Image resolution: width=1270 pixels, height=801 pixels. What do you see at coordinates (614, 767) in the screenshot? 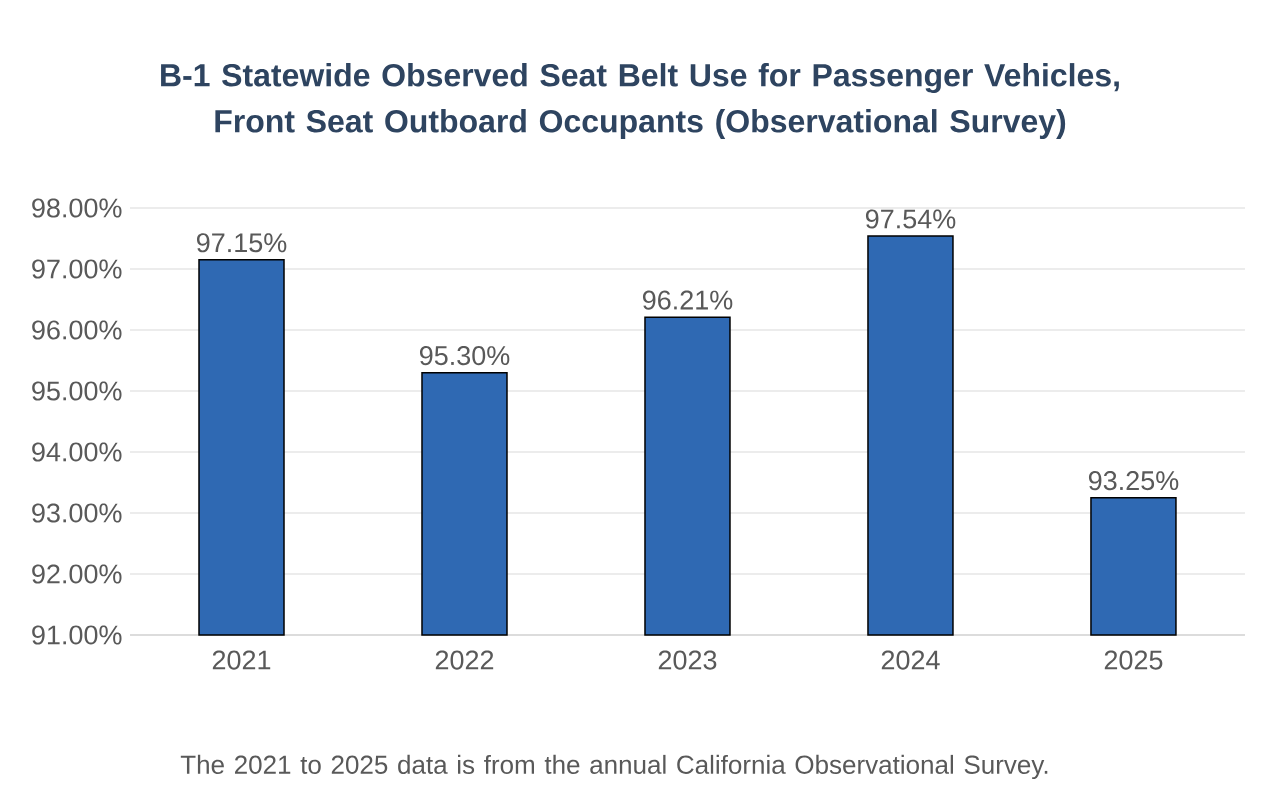
I see `text: The 2021 to 2025 data is from the annual California Observational Survey.` at bounding box center [614, 767].